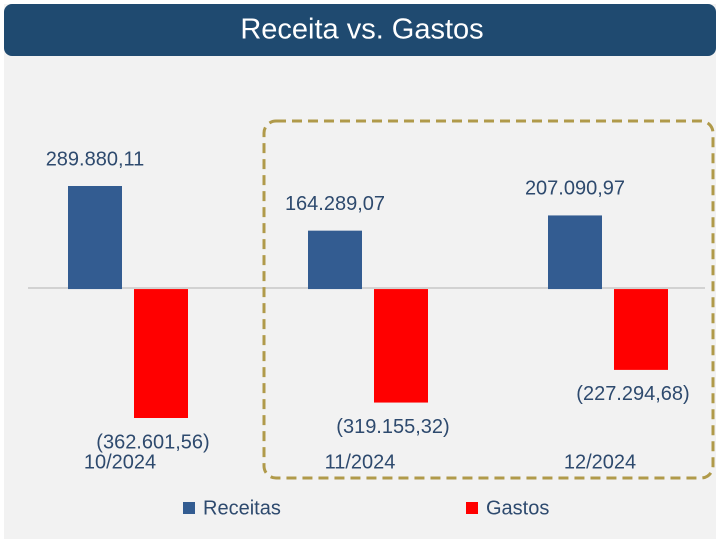 This screenshot has width=718, height=548. What do you see at coordinates (360, 462) in the screenshot?
I see `x-tick-label: 11/2024` at bounding box center [360, 462].